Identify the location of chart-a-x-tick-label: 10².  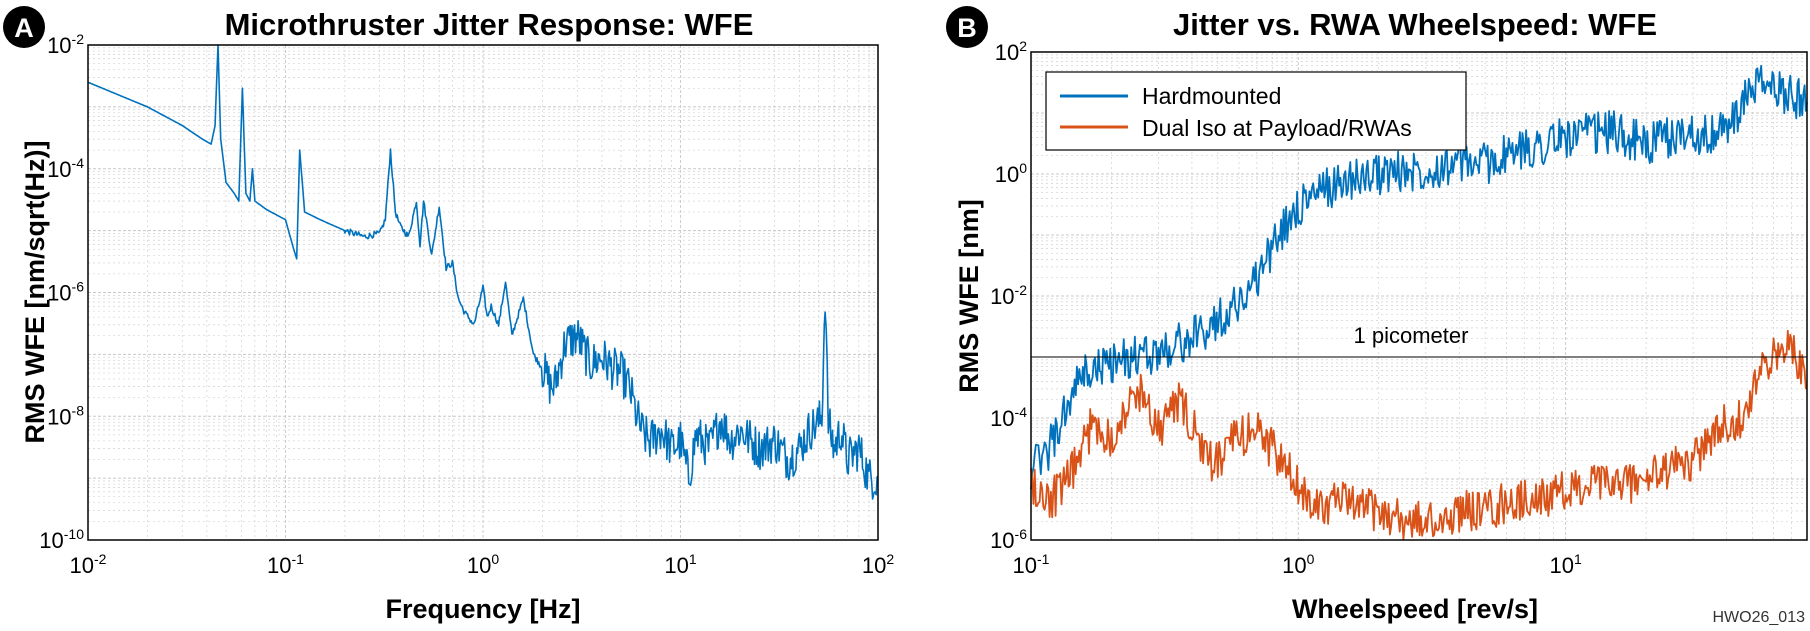
(878, 564).